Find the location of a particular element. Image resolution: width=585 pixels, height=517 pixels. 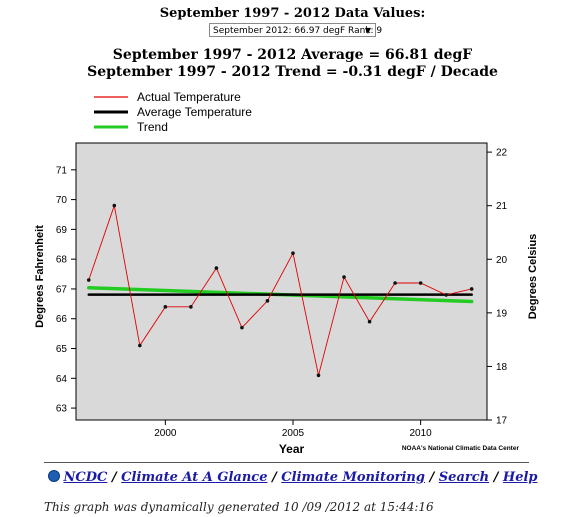

y-tick-label: 67 is located at coordinates (62, 289).